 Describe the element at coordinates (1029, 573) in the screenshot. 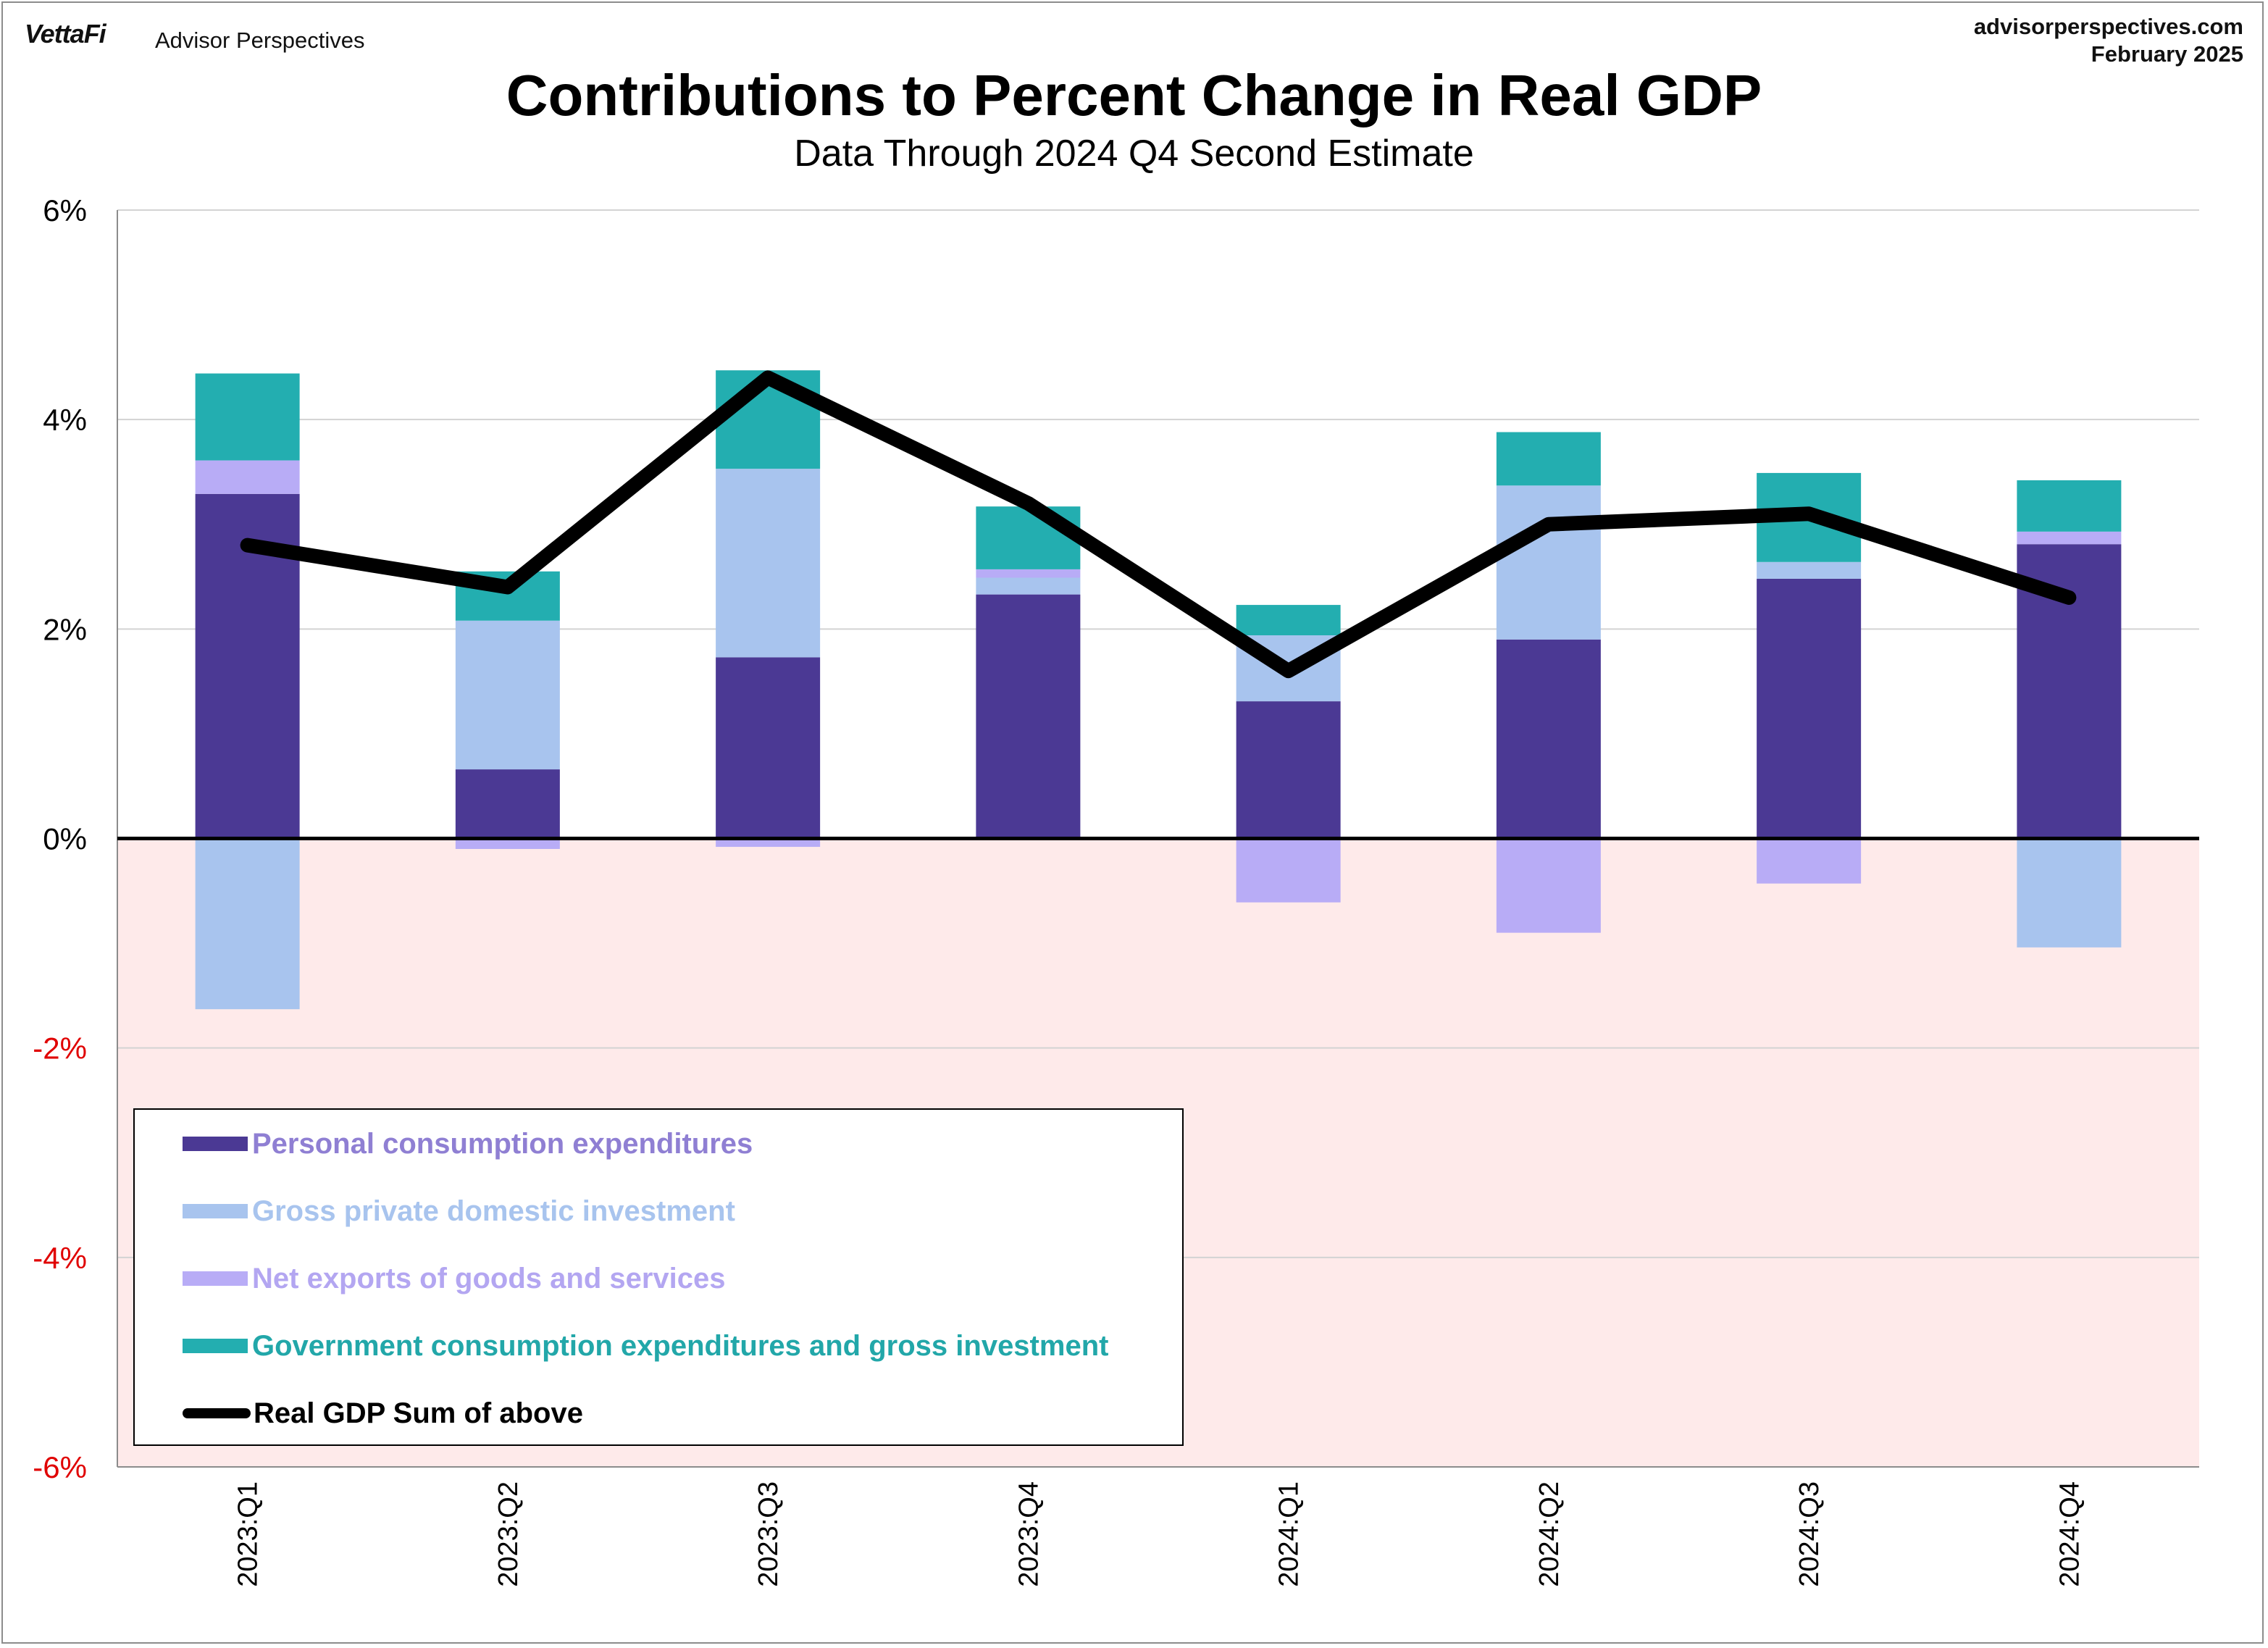

I see `bar-net-exports-of-goods-and-services-2023-q4` at that location.